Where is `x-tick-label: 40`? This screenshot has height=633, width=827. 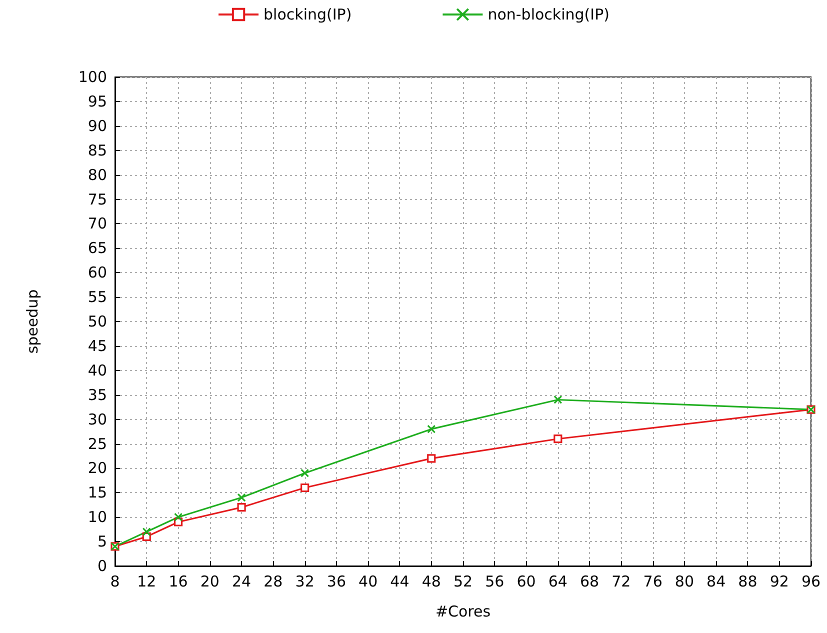 x-tick-label: 40 is located at coordinates (368, 581).